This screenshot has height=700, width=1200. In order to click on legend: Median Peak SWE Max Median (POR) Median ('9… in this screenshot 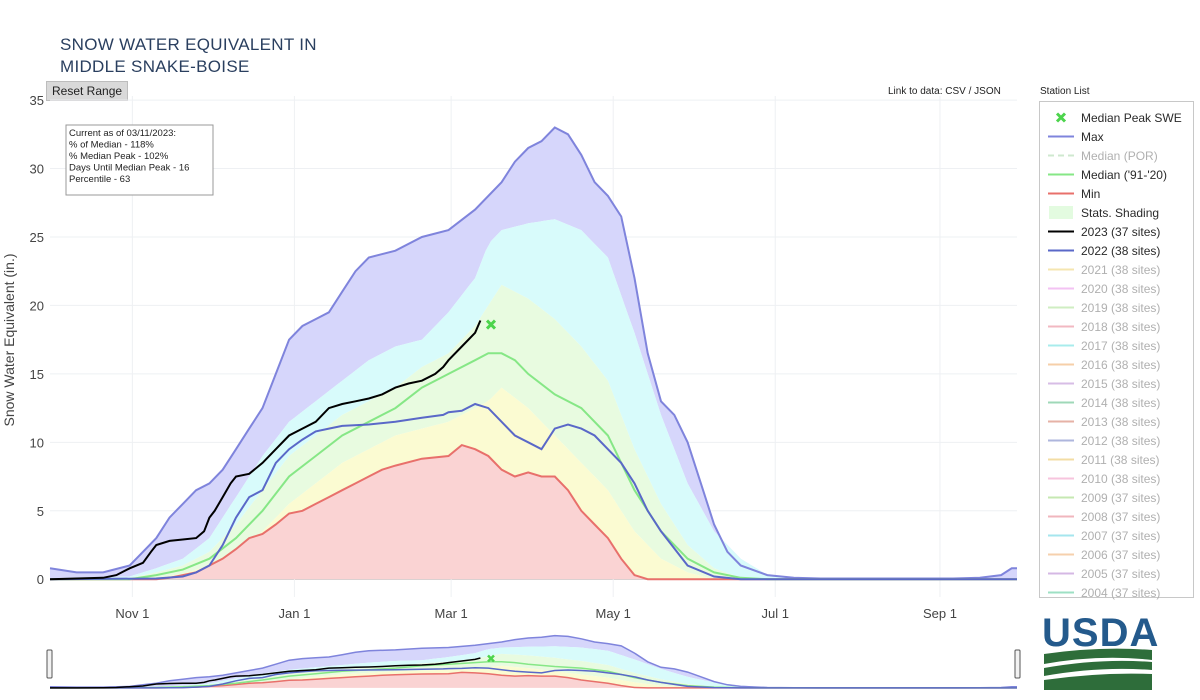, I will do `click(1117, 350)`.